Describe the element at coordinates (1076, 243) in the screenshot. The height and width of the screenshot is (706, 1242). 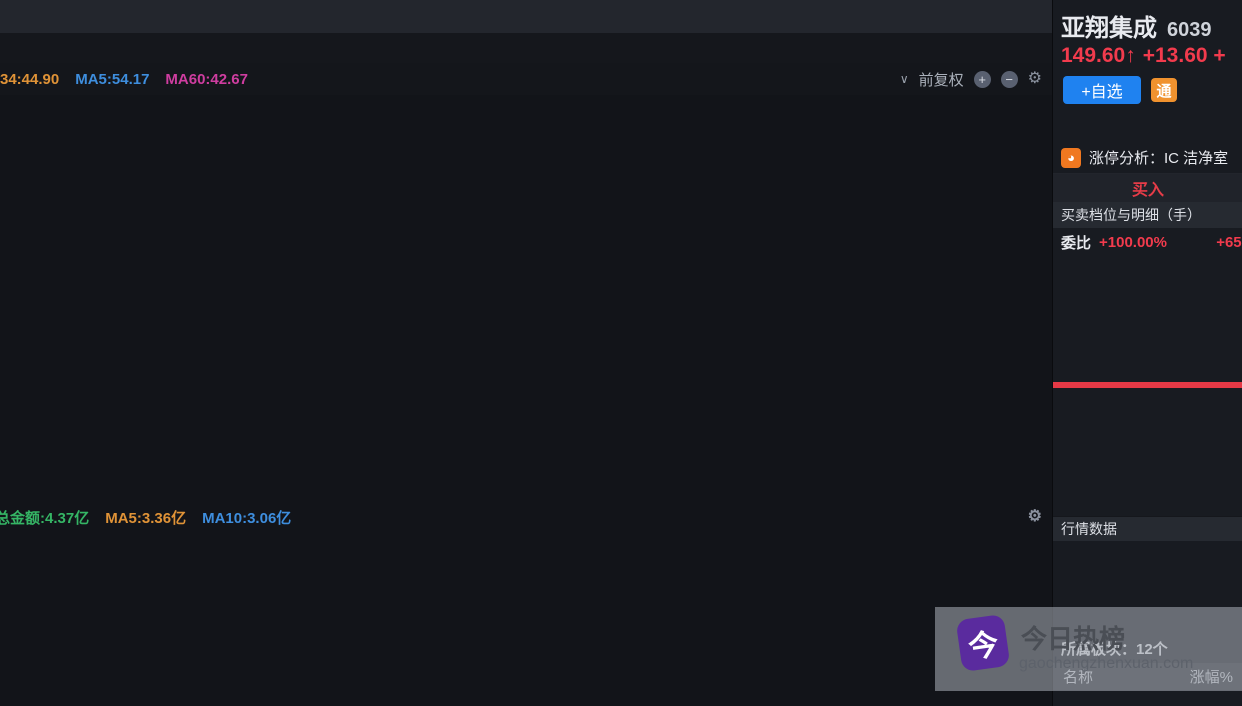
I see `weibi-label: 委比` at that location.